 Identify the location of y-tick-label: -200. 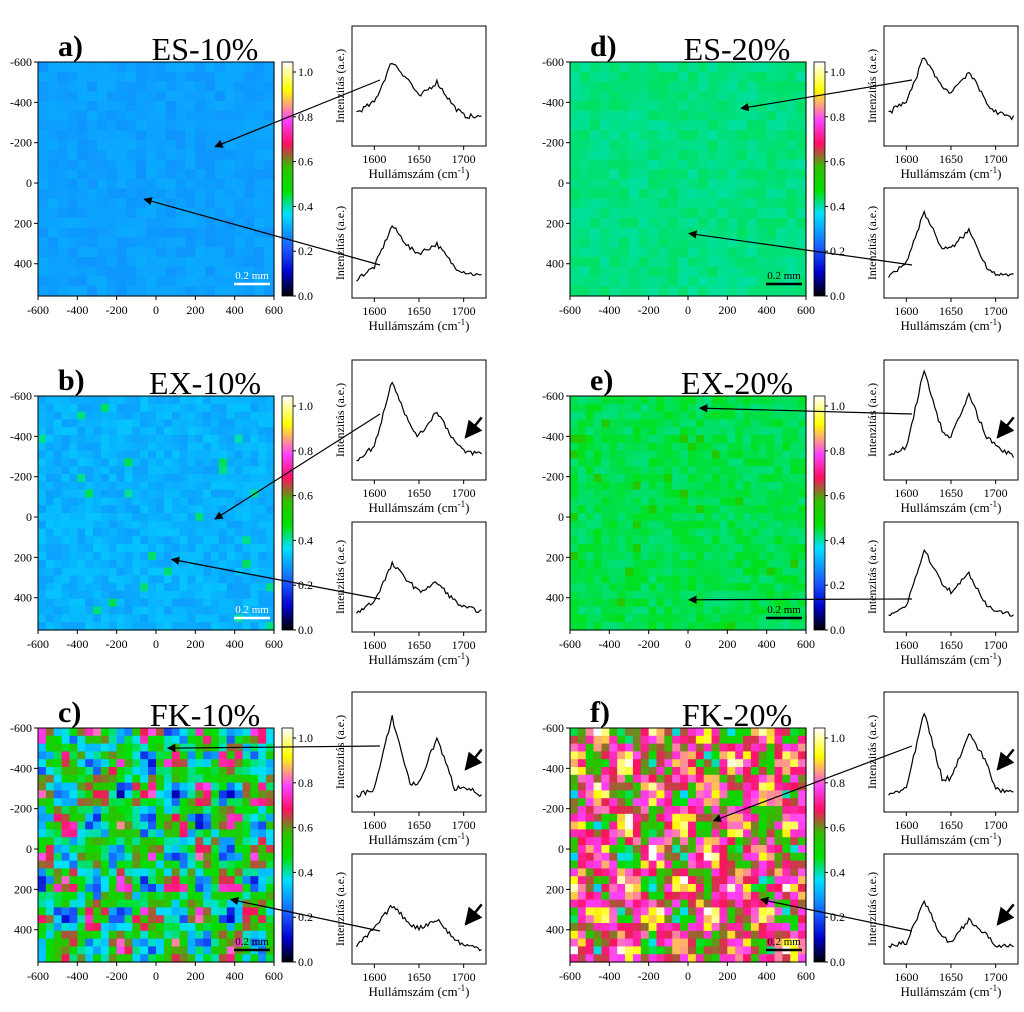
(21, 477).